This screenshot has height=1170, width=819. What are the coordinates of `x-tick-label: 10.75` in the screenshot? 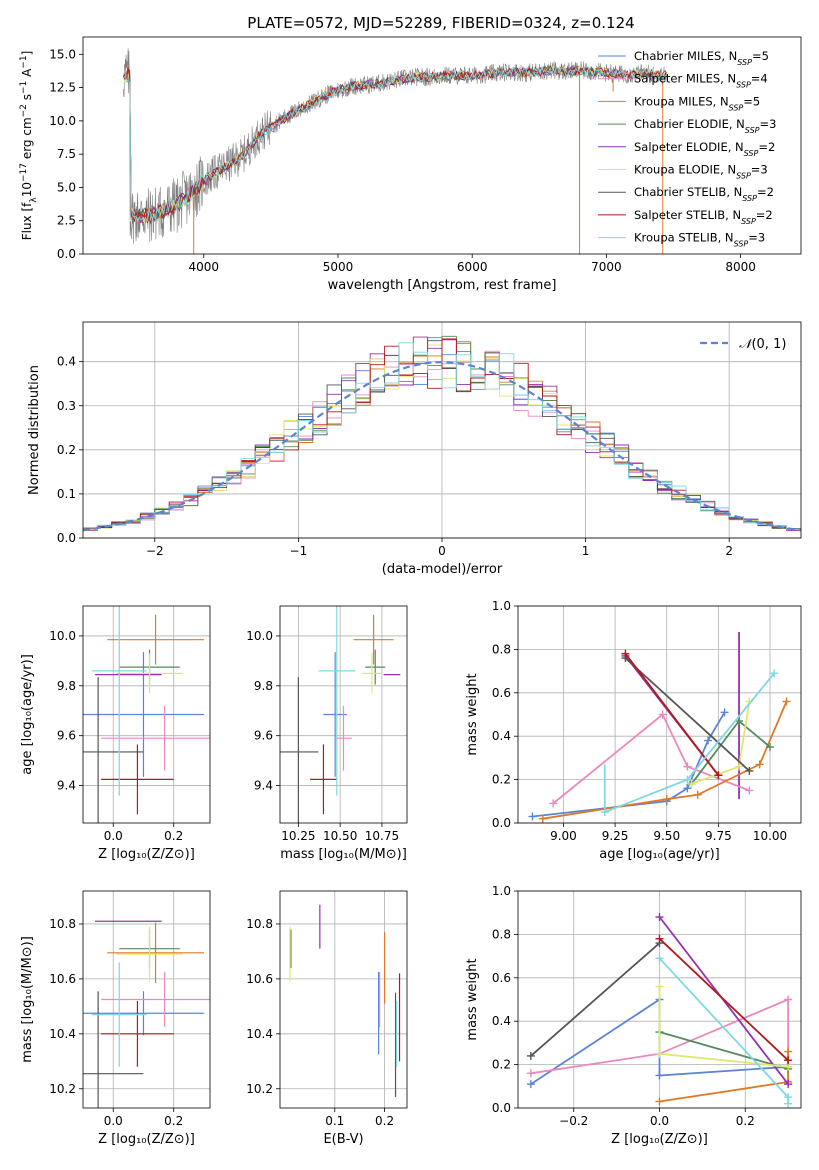 It's located at (382, 836).